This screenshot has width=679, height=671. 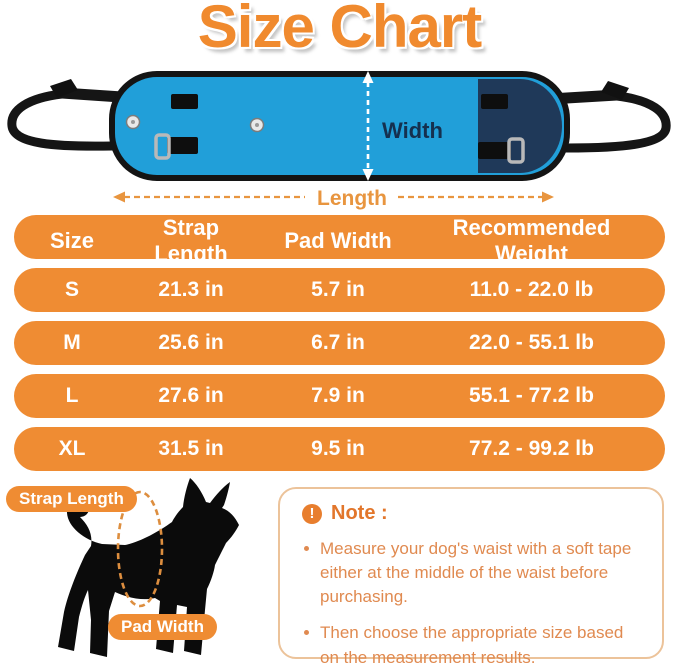 What do you see at coordinates (494, 150) in the screenshot?
I see `right-lower-patch` at bounding box center [494, 150].